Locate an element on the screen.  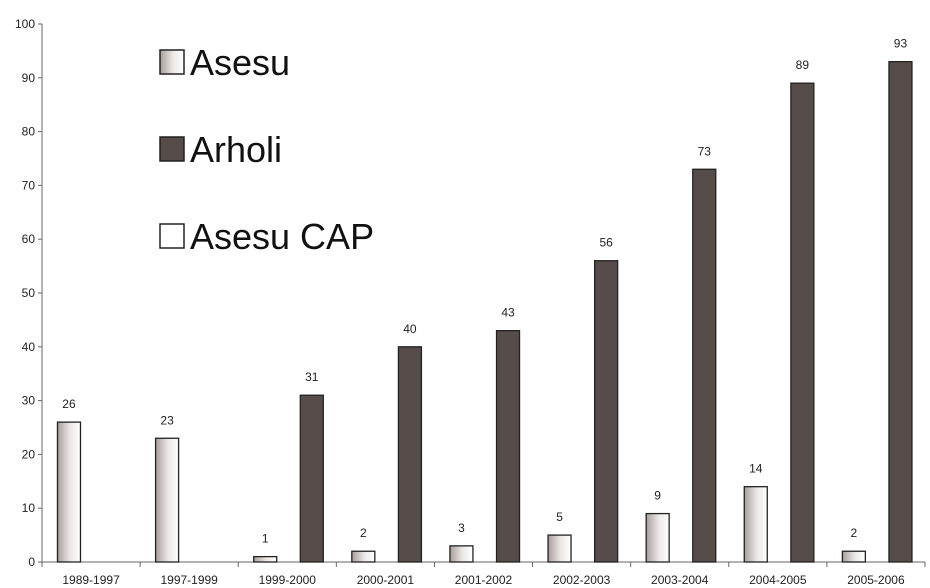
y-tick-label: 80 is located at coordinates (29, 132).